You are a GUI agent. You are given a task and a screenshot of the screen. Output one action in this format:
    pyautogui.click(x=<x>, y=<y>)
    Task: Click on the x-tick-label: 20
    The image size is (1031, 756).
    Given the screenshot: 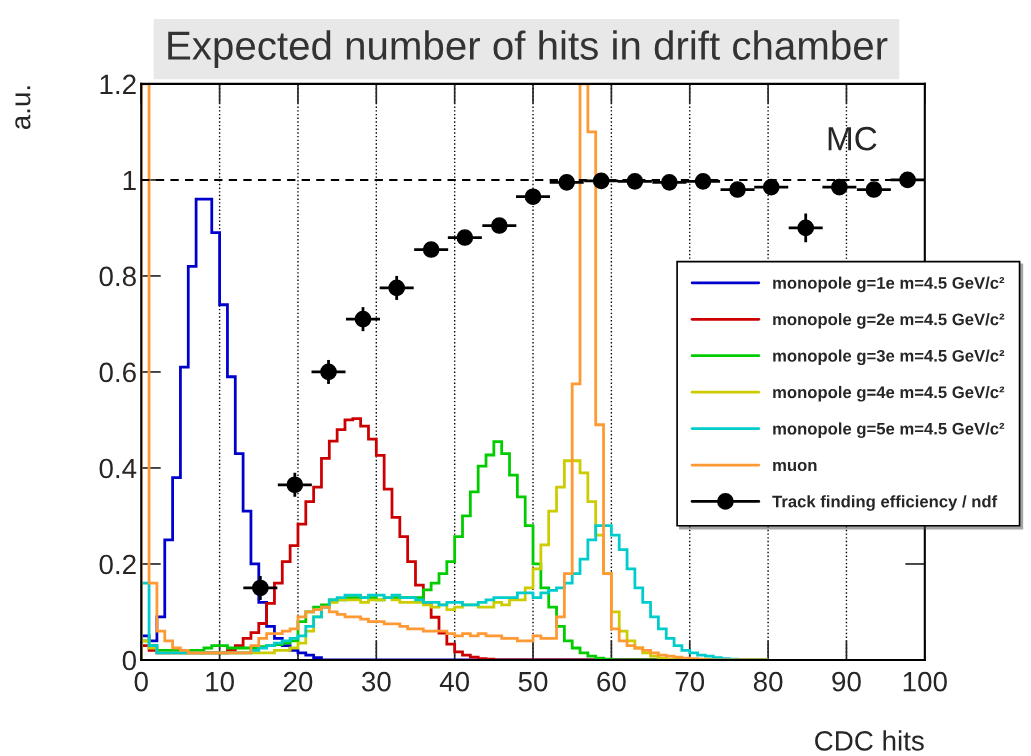 What is the action you would take?
    pyautogui.click(x=298, y=681)
    